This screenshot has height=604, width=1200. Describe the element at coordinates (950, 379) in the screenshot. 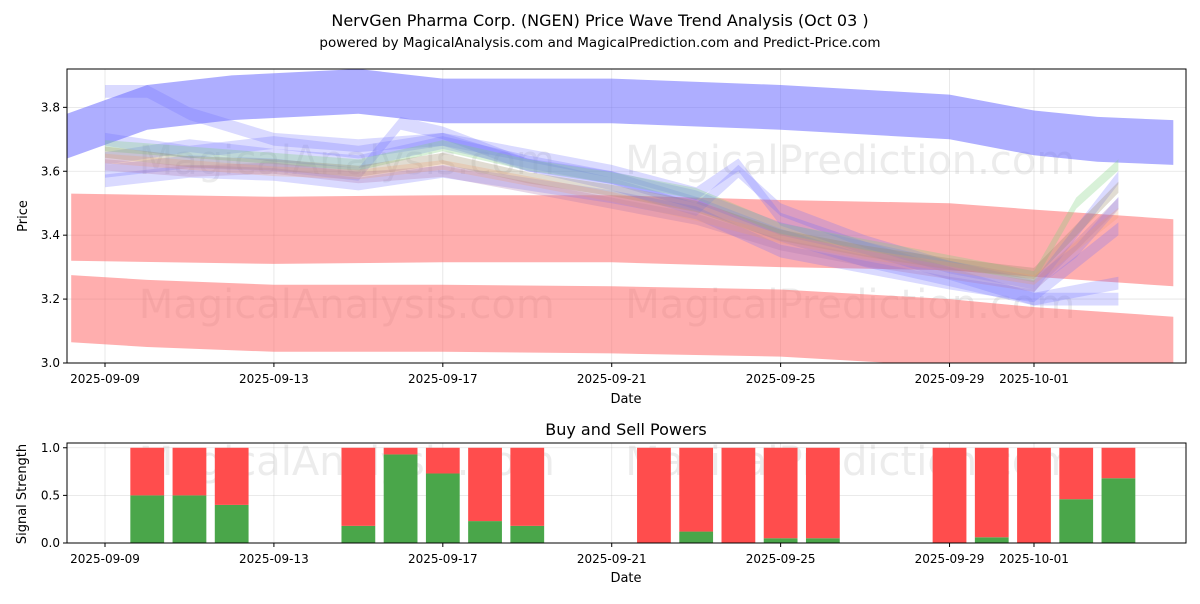

I see `price-x-tick-label: 2025-09-29` at that location.